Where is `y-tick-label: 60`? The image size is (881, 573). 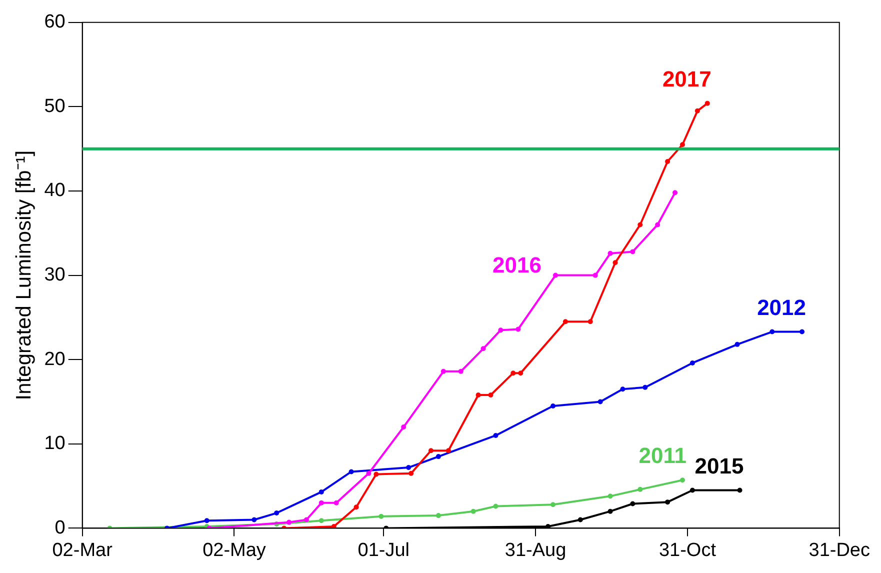 y-tick-label: 60 is located at coordinates (55, 22).